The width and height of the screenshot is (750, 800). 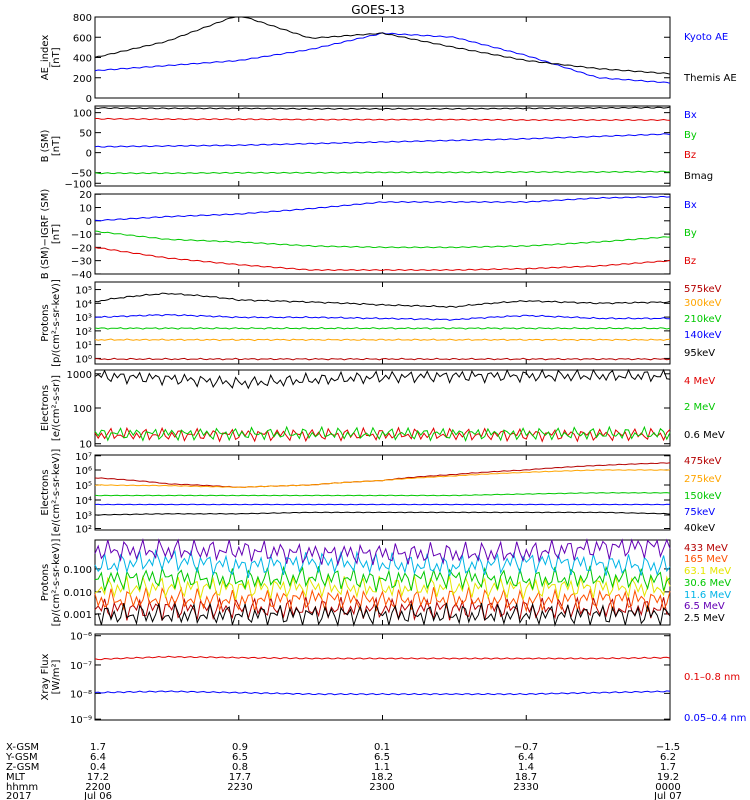 What do you see at coordinates (715, 718) in the screenshot?
I see `legend-label: 0.05–0.4 nm` at bounding box center [715, 718].